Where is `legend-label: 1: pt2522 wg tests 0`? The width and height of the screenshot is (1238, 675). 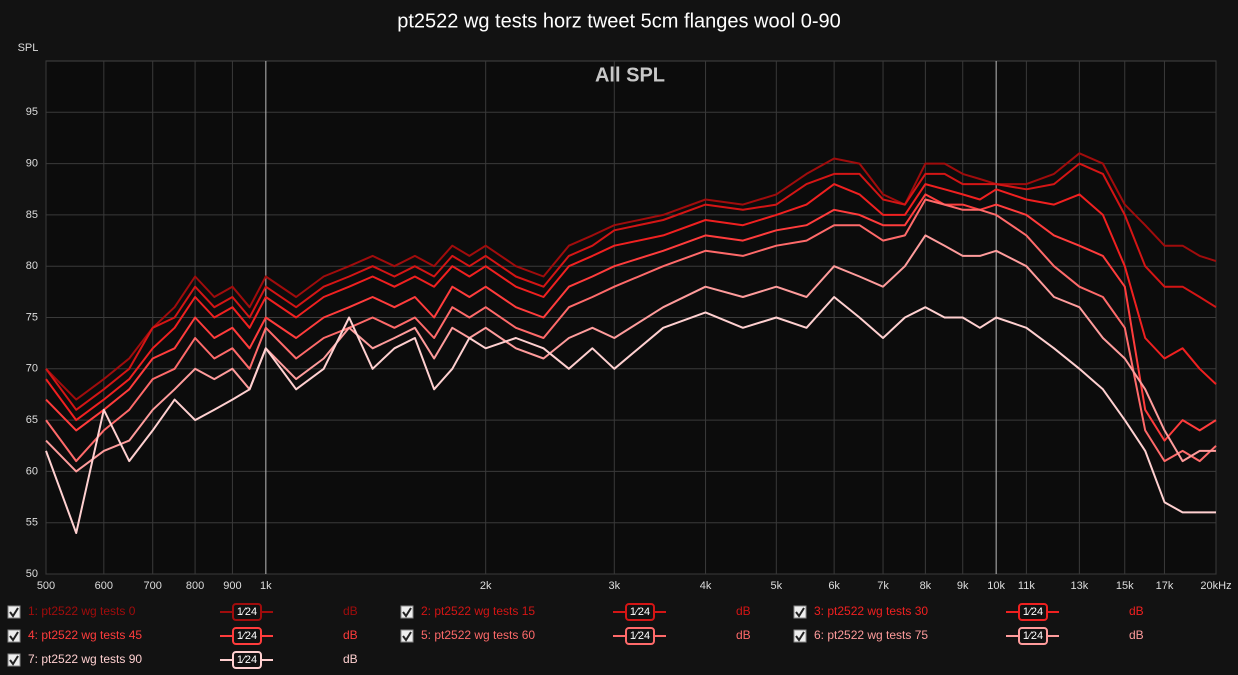
legend-label: 1: pt2522 wg tests 0 is located at coordinates (82, 611).